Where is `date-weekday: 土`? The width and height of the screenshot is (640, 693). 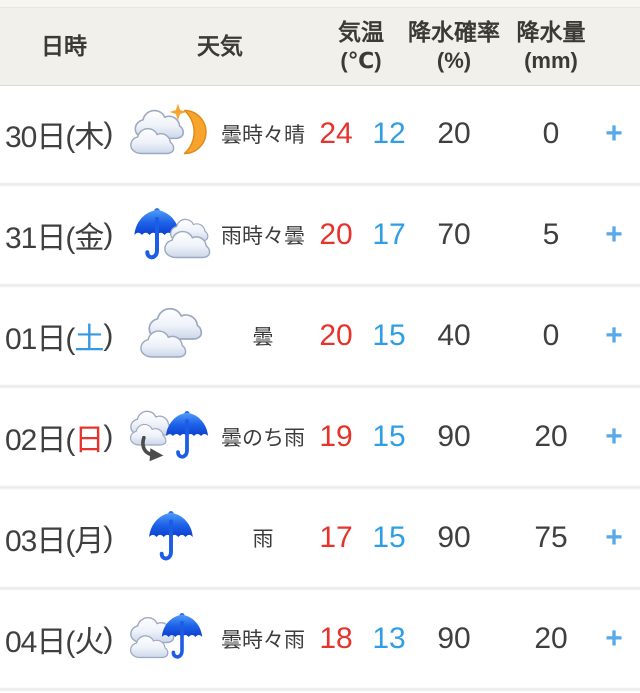
date-weekday: 土 is located at coordinates (89, 339).